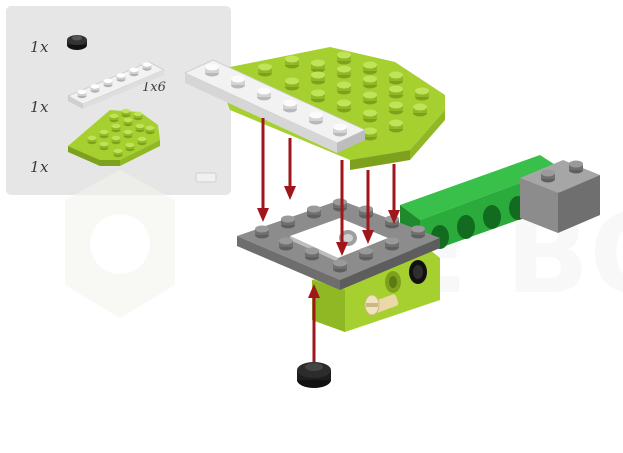 Image resolution: width=623 pixels, height=453 pixels. What do you see at coordinates (376, 291) in the screenshot?
I see `lime-base-brick` at bounding box center [376, 291].